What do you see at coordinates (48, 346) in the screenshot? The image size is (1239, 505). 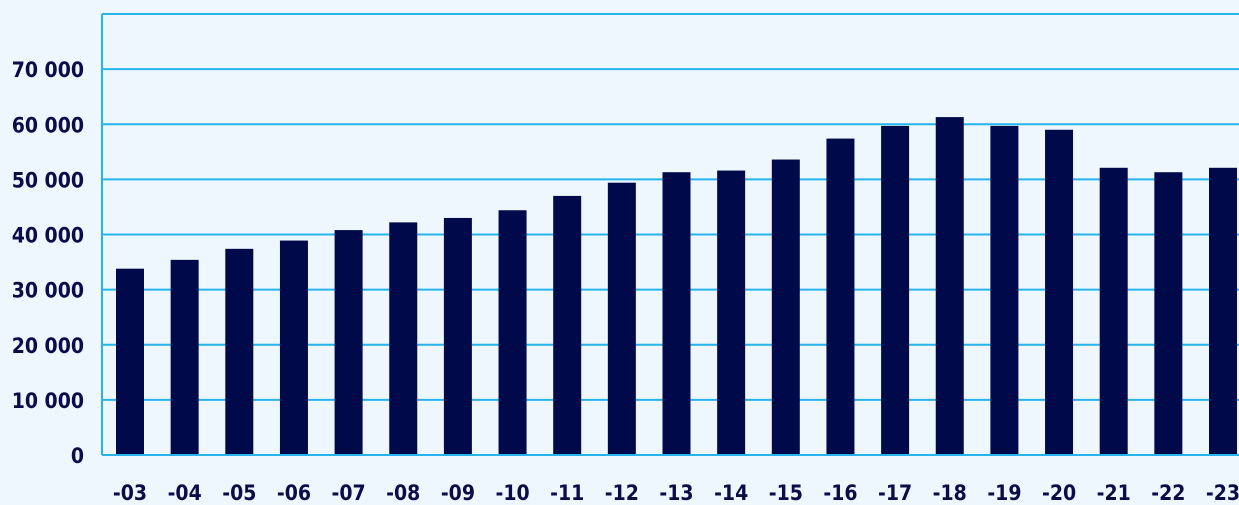 I see `y-tick-label: 20 000` at bounding box center [48, 346].